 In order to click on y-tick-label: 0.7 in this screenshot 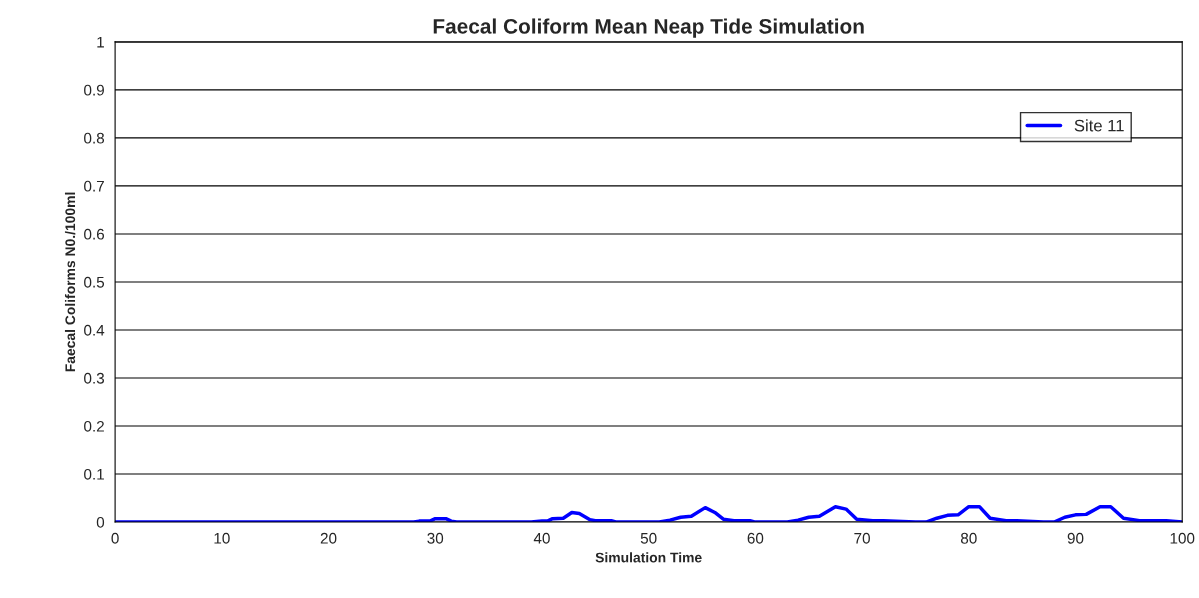, I will do `click(94, 186)`.